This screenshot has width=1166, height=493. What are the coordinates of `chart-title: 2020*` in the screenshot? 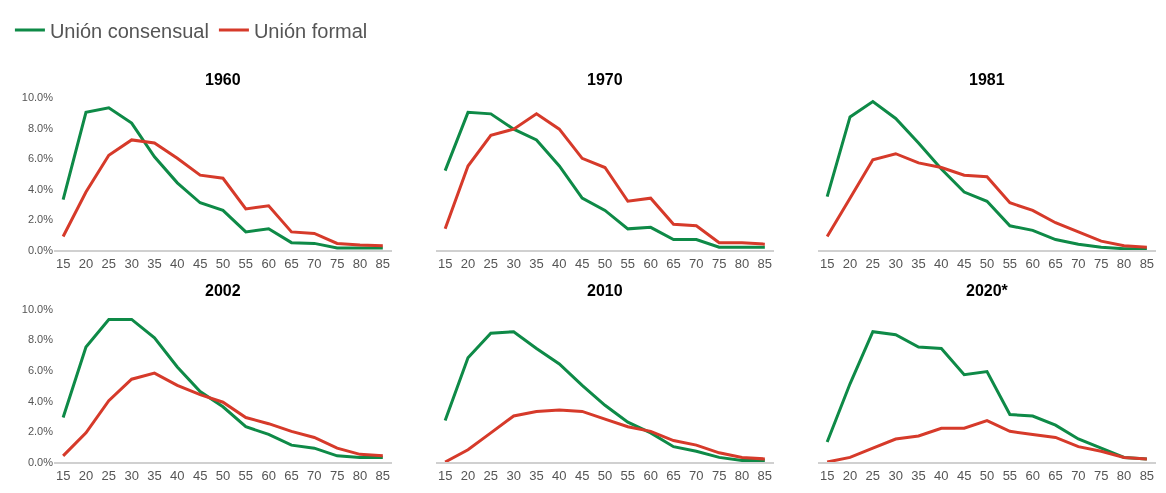 It's located at (987, 290).